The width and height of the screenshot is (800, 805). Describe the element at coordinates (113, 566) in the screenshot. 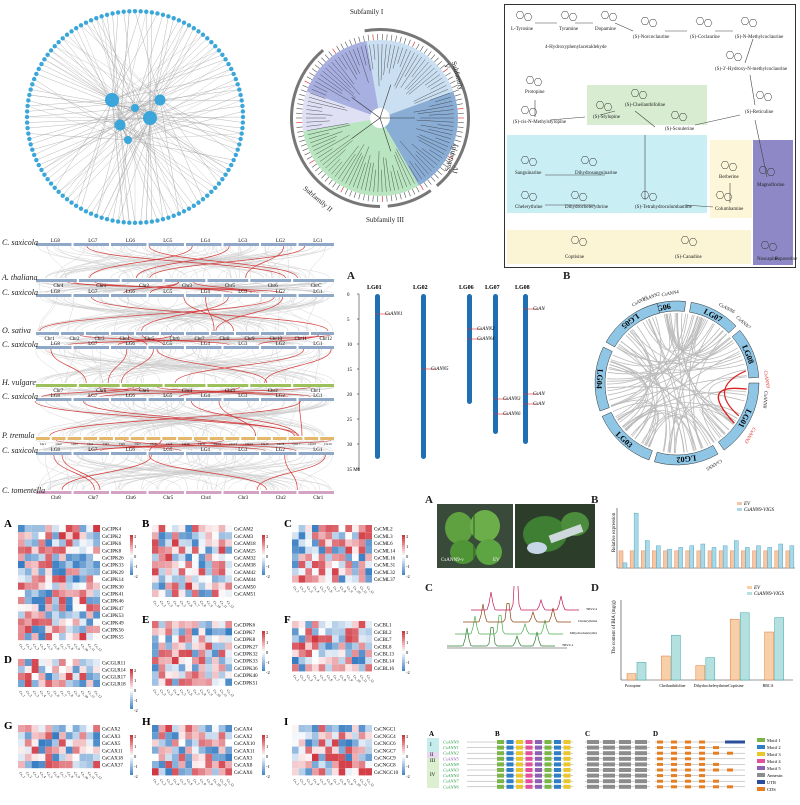

I see `heatmap-gene-label: CsCIPK33` at that location.